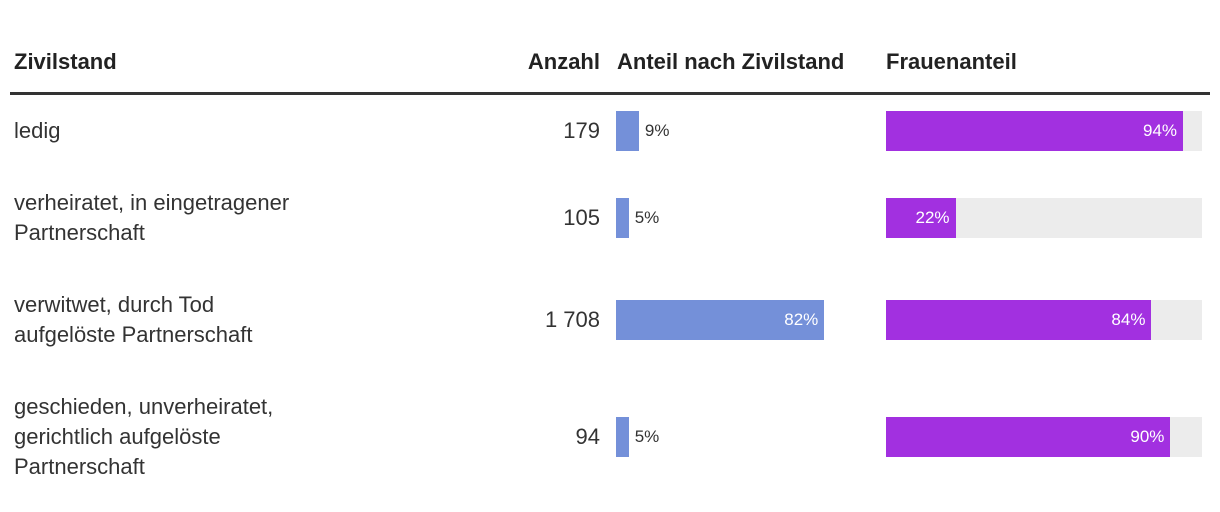 Image resolution: width=1220 pixels, height=512 pixels. What do you see at coordinates (731, 61) in the screenshot?
I see `column-header: Anteil nach Zivilstand` at bounding box center [731, 61].